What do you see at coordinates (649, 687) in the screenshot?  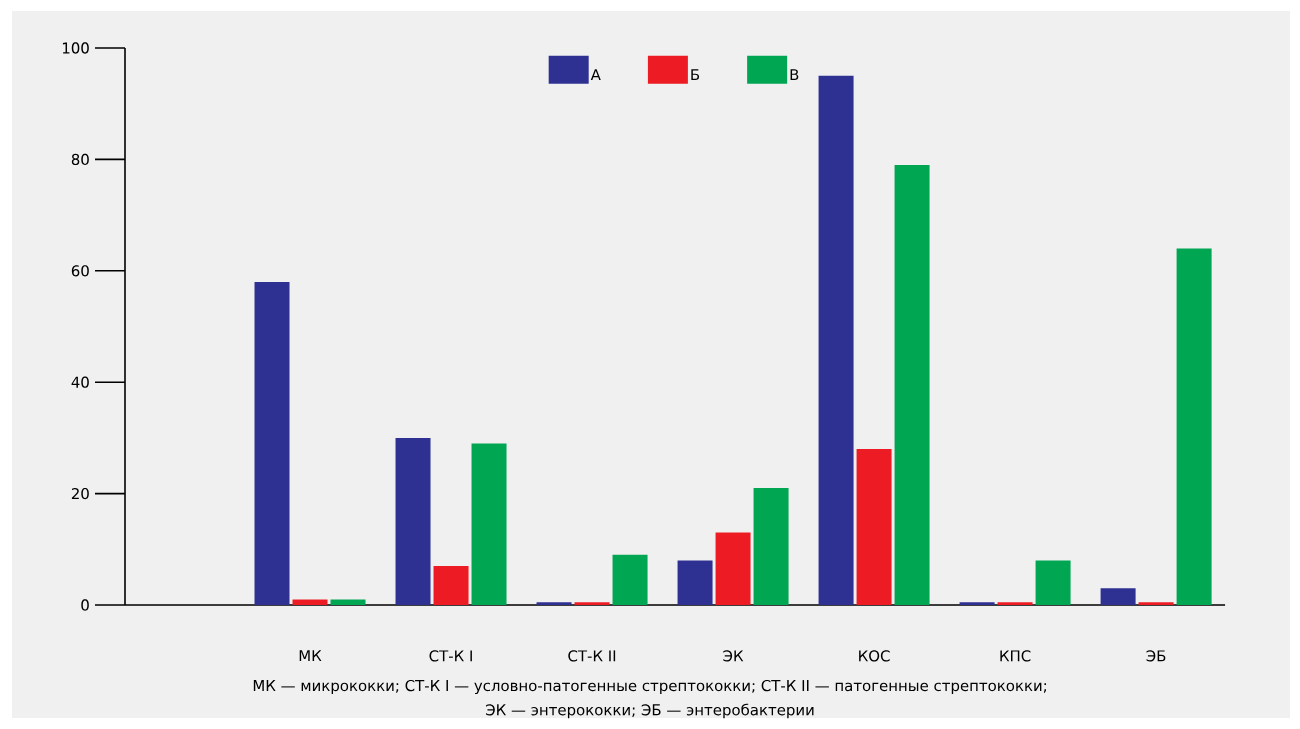 I see `text: МК — микрококки; СТ-К I — условно-патогенные стрептококки; СТ-К II — патогенные стрептококки;` at bounding box center [649, 687].